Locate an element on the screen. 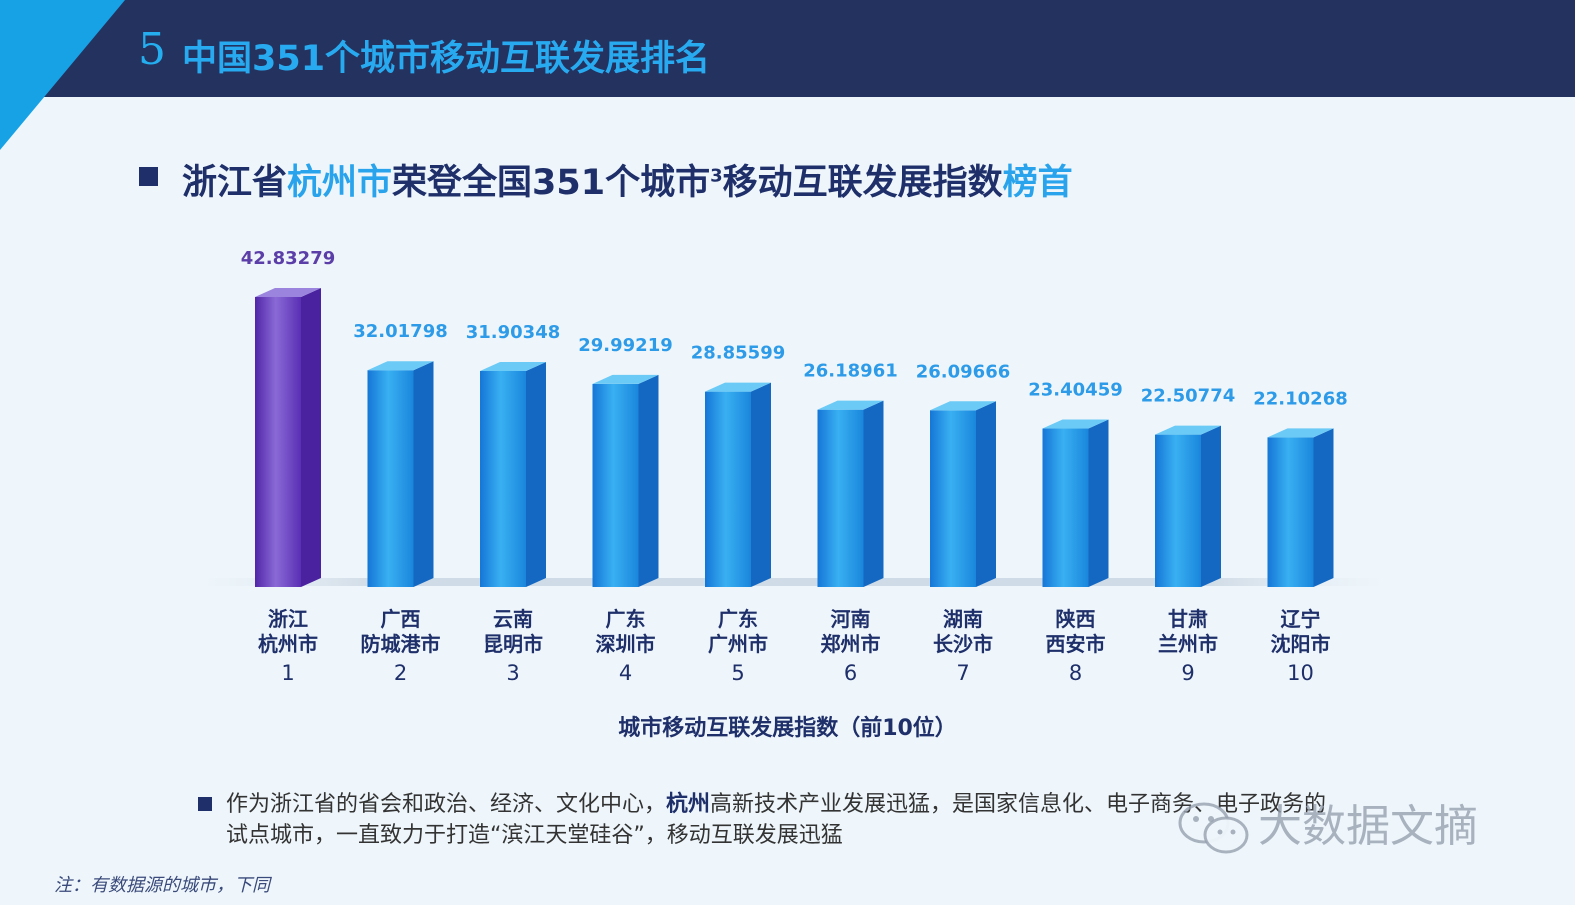  bullet-marker is located at coordinates (205, 804).